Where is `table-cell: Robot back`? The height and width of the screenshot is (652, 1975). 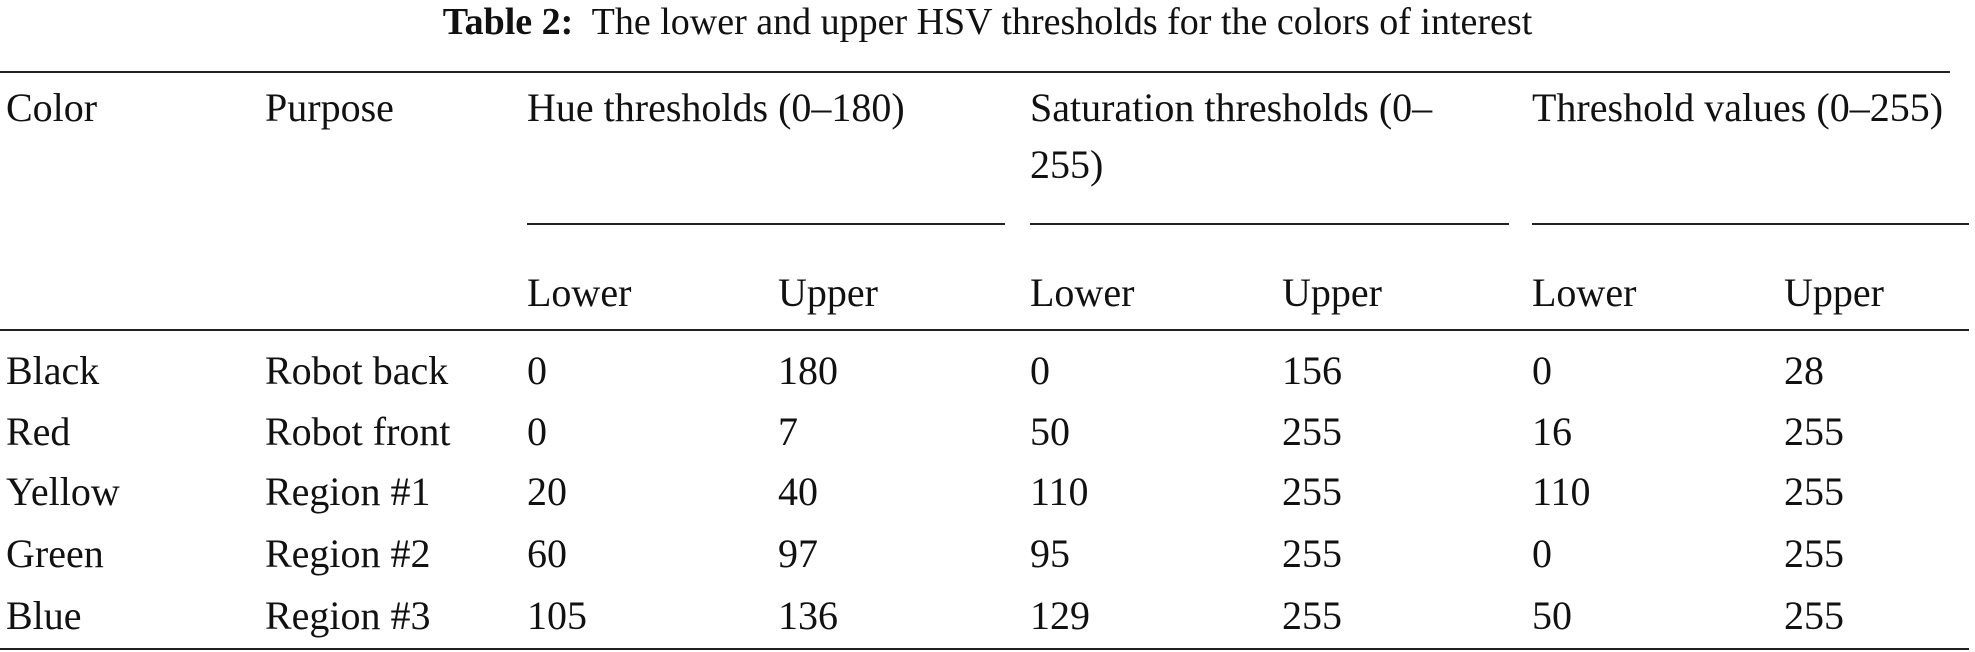 table-cell: Robot back is located at coordinates (357, 370).